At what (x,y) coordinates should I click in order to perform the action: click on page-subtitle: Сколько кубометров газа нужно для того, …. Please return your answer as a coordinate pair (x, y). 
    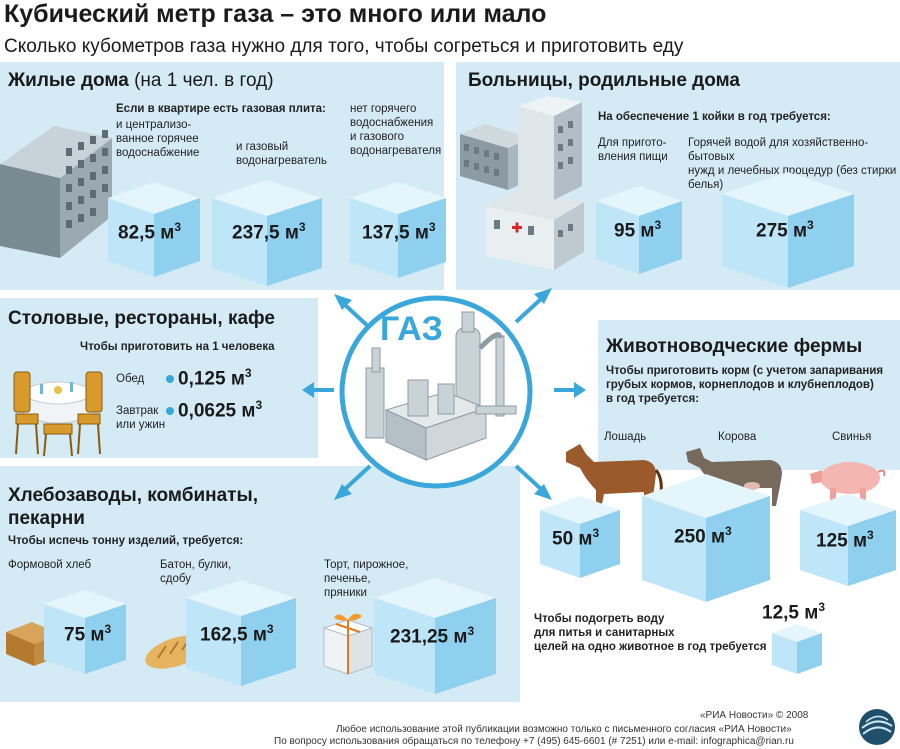
    Looking at the image, I should click on (344, 46).